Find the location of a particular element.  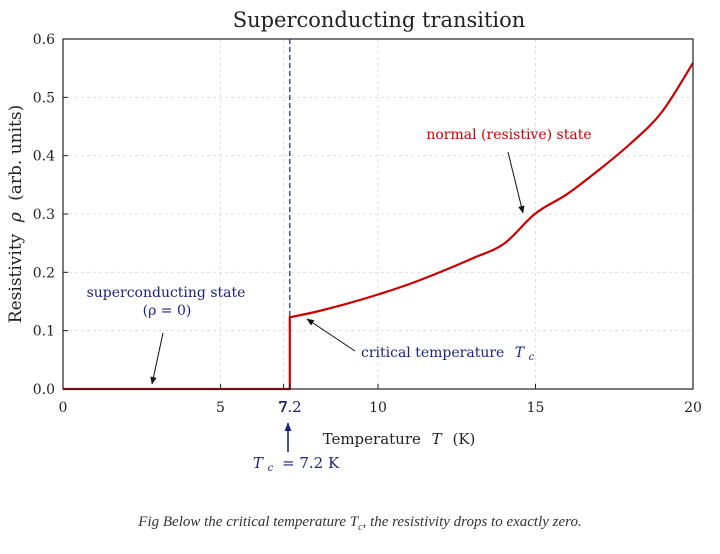

x-axis-label-text: Temperature is located at coordinates (372, 439).